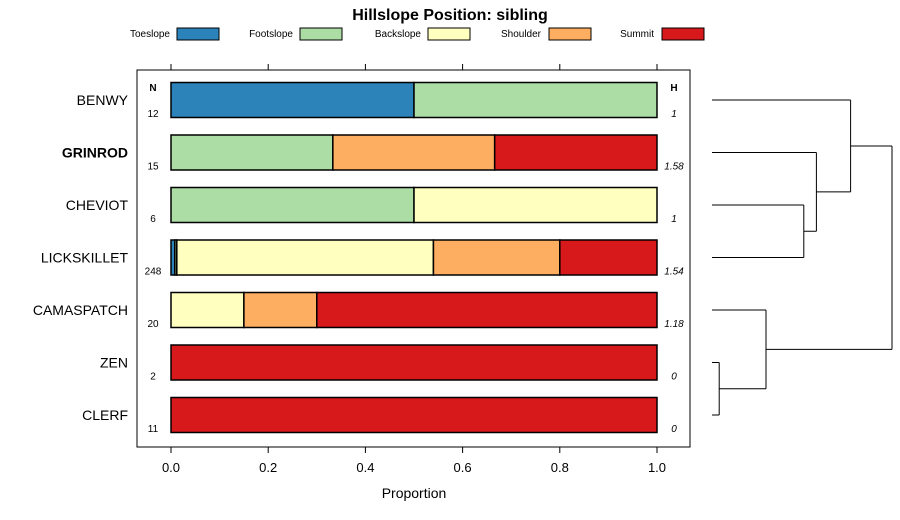  Describe the element at coordinates (674, 219) in the screenshot. I see `h-value-cheviot: 1` at that location.